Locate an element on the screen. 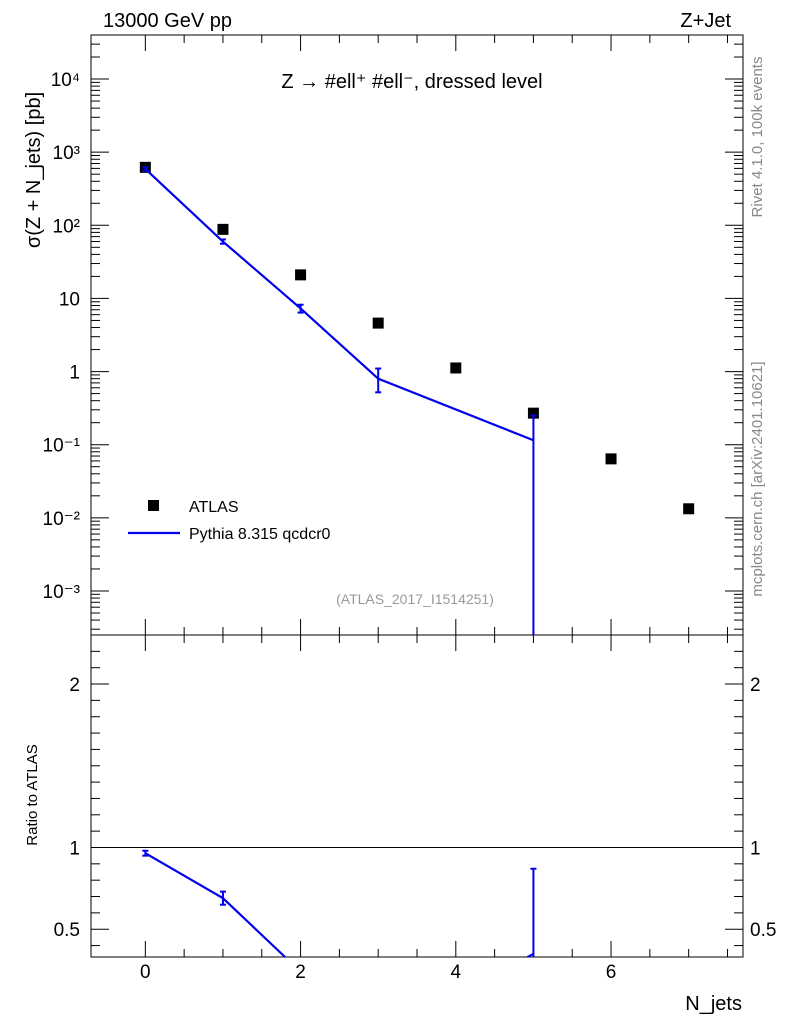  legend-atlas-label: ATLAS is located at coordinates (214, 507).